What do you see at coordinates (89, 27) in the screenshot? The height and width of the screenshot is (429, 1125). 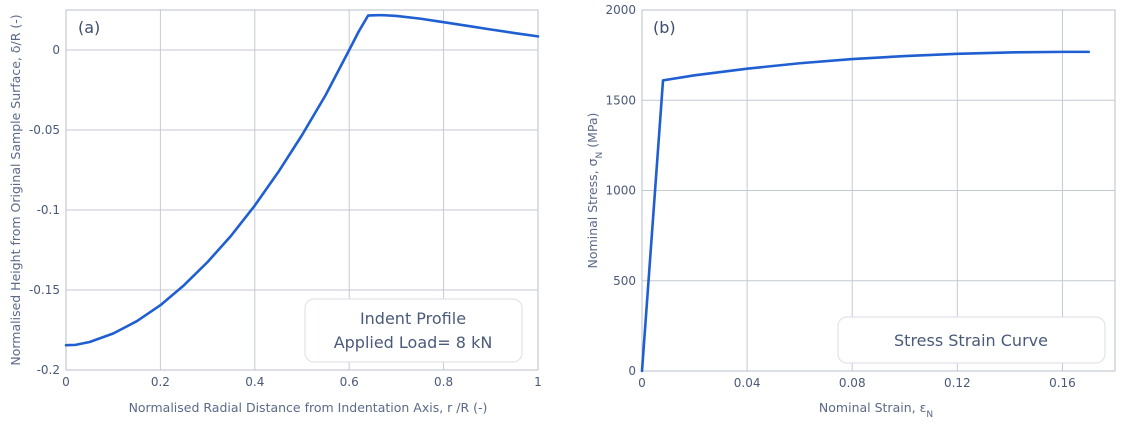 I see `panel-label: (a)` at bounding box center [89, 27].